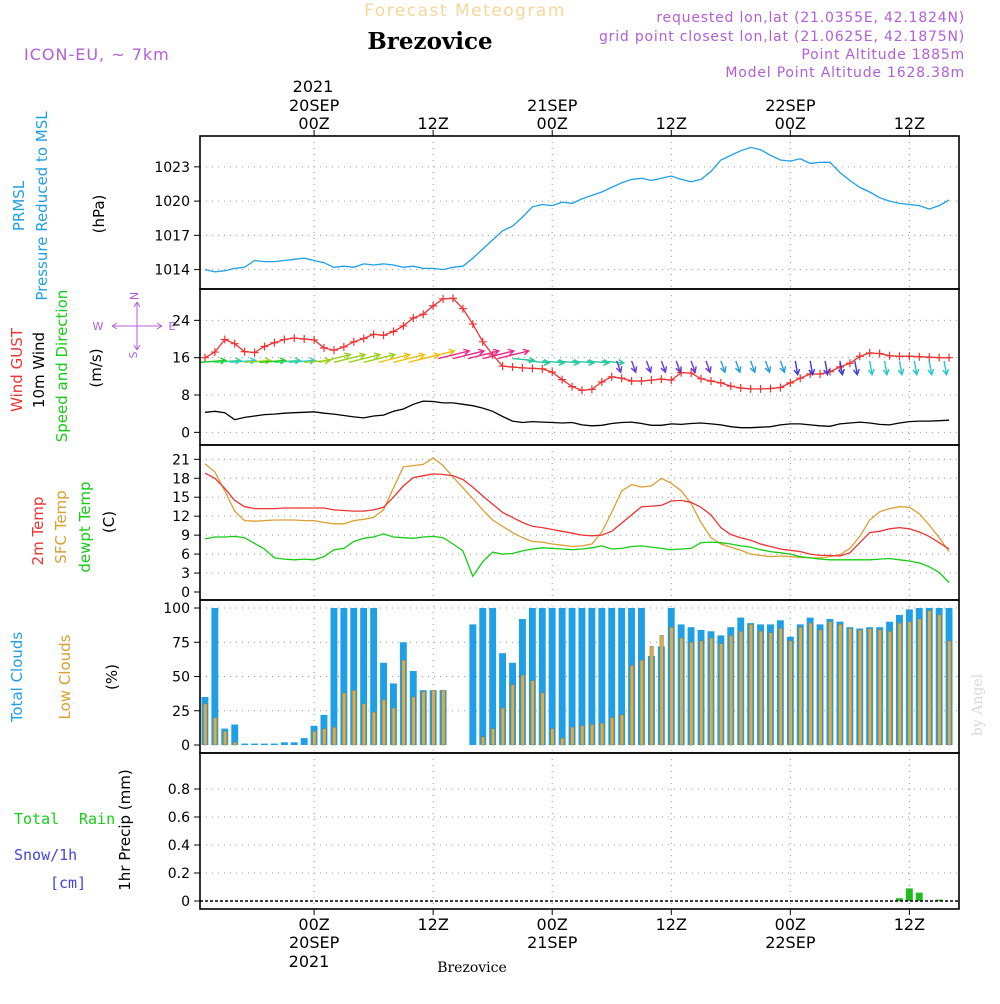  I want to click on top-hour-label: 12Z, so click(671, 123).